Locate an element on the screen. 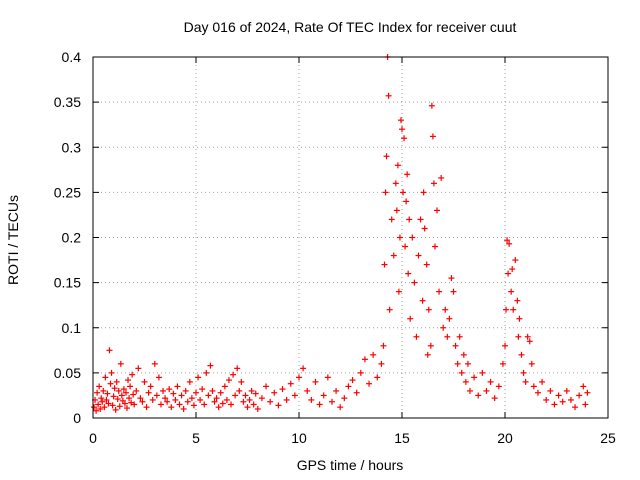 This screenshot has height=480, width=640. x-tick-label: 10 is located at coordinates (299, 438).